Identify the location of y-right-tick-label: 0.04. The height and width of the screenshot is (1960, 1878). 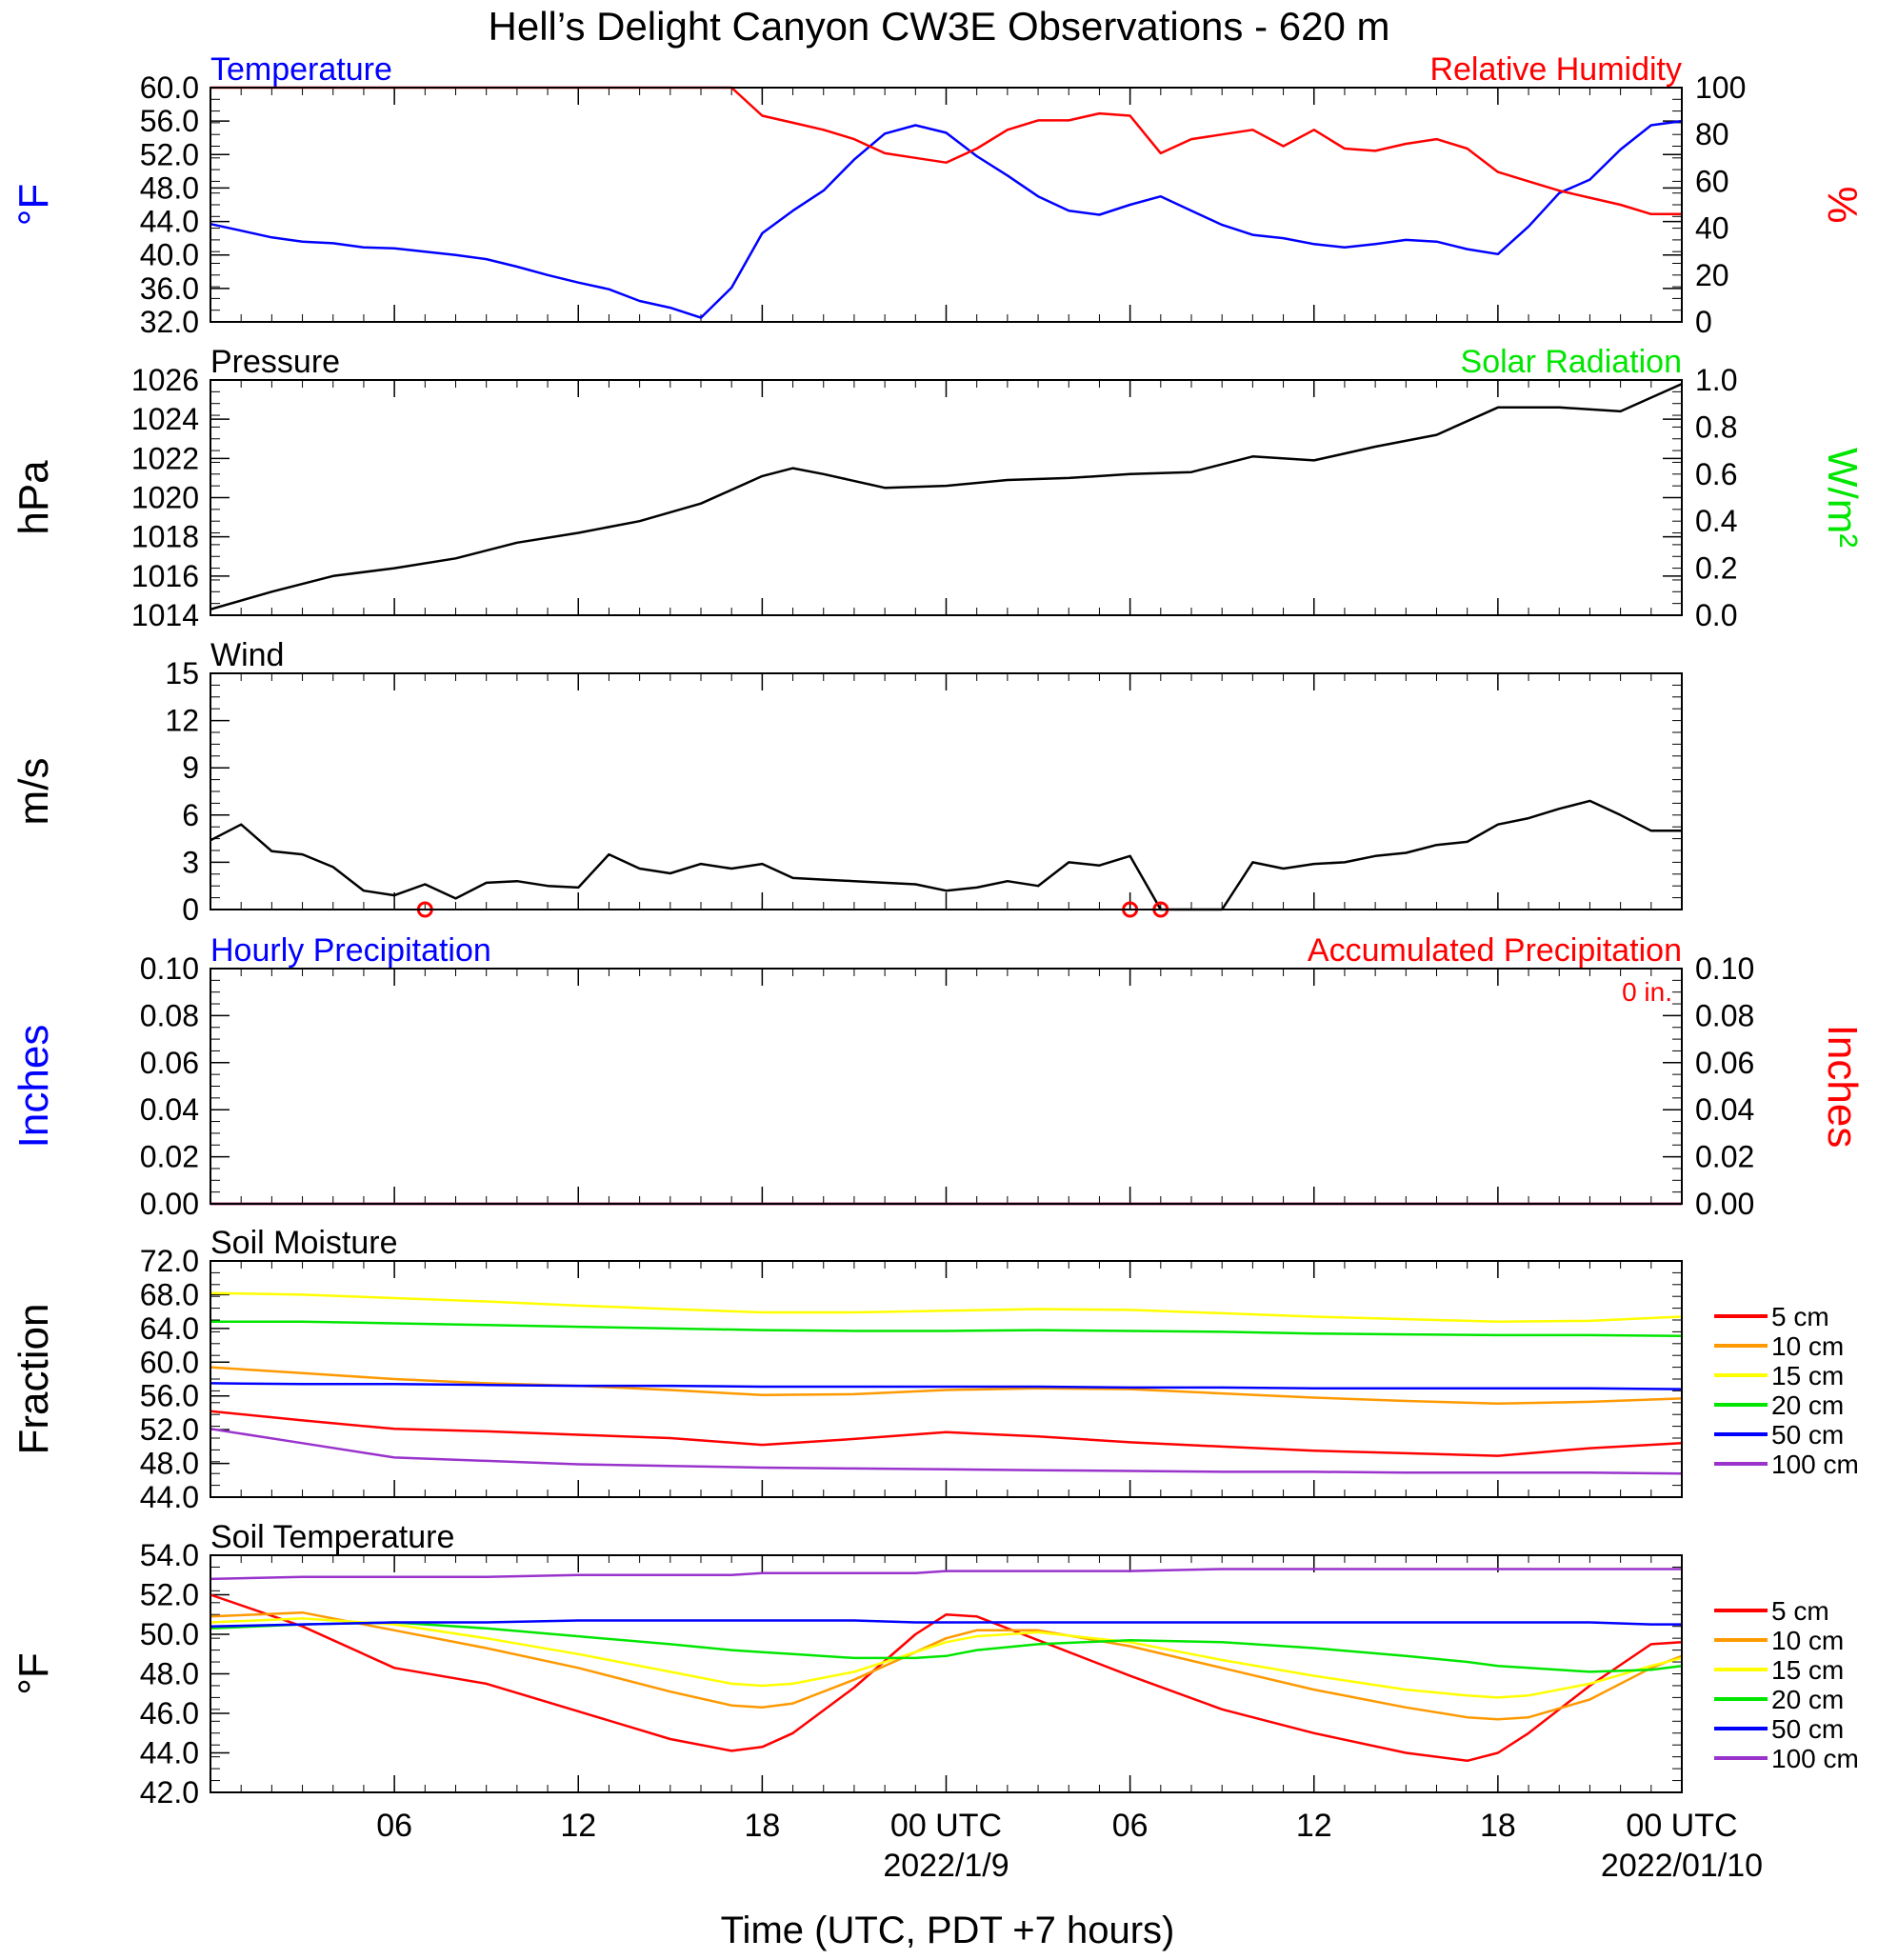
(1724, 1109).